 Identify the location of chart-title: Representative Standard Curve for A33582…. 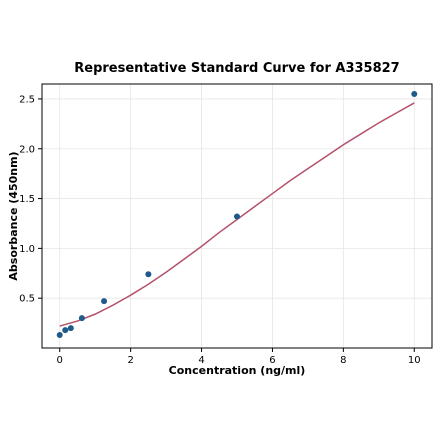
(236, 68).